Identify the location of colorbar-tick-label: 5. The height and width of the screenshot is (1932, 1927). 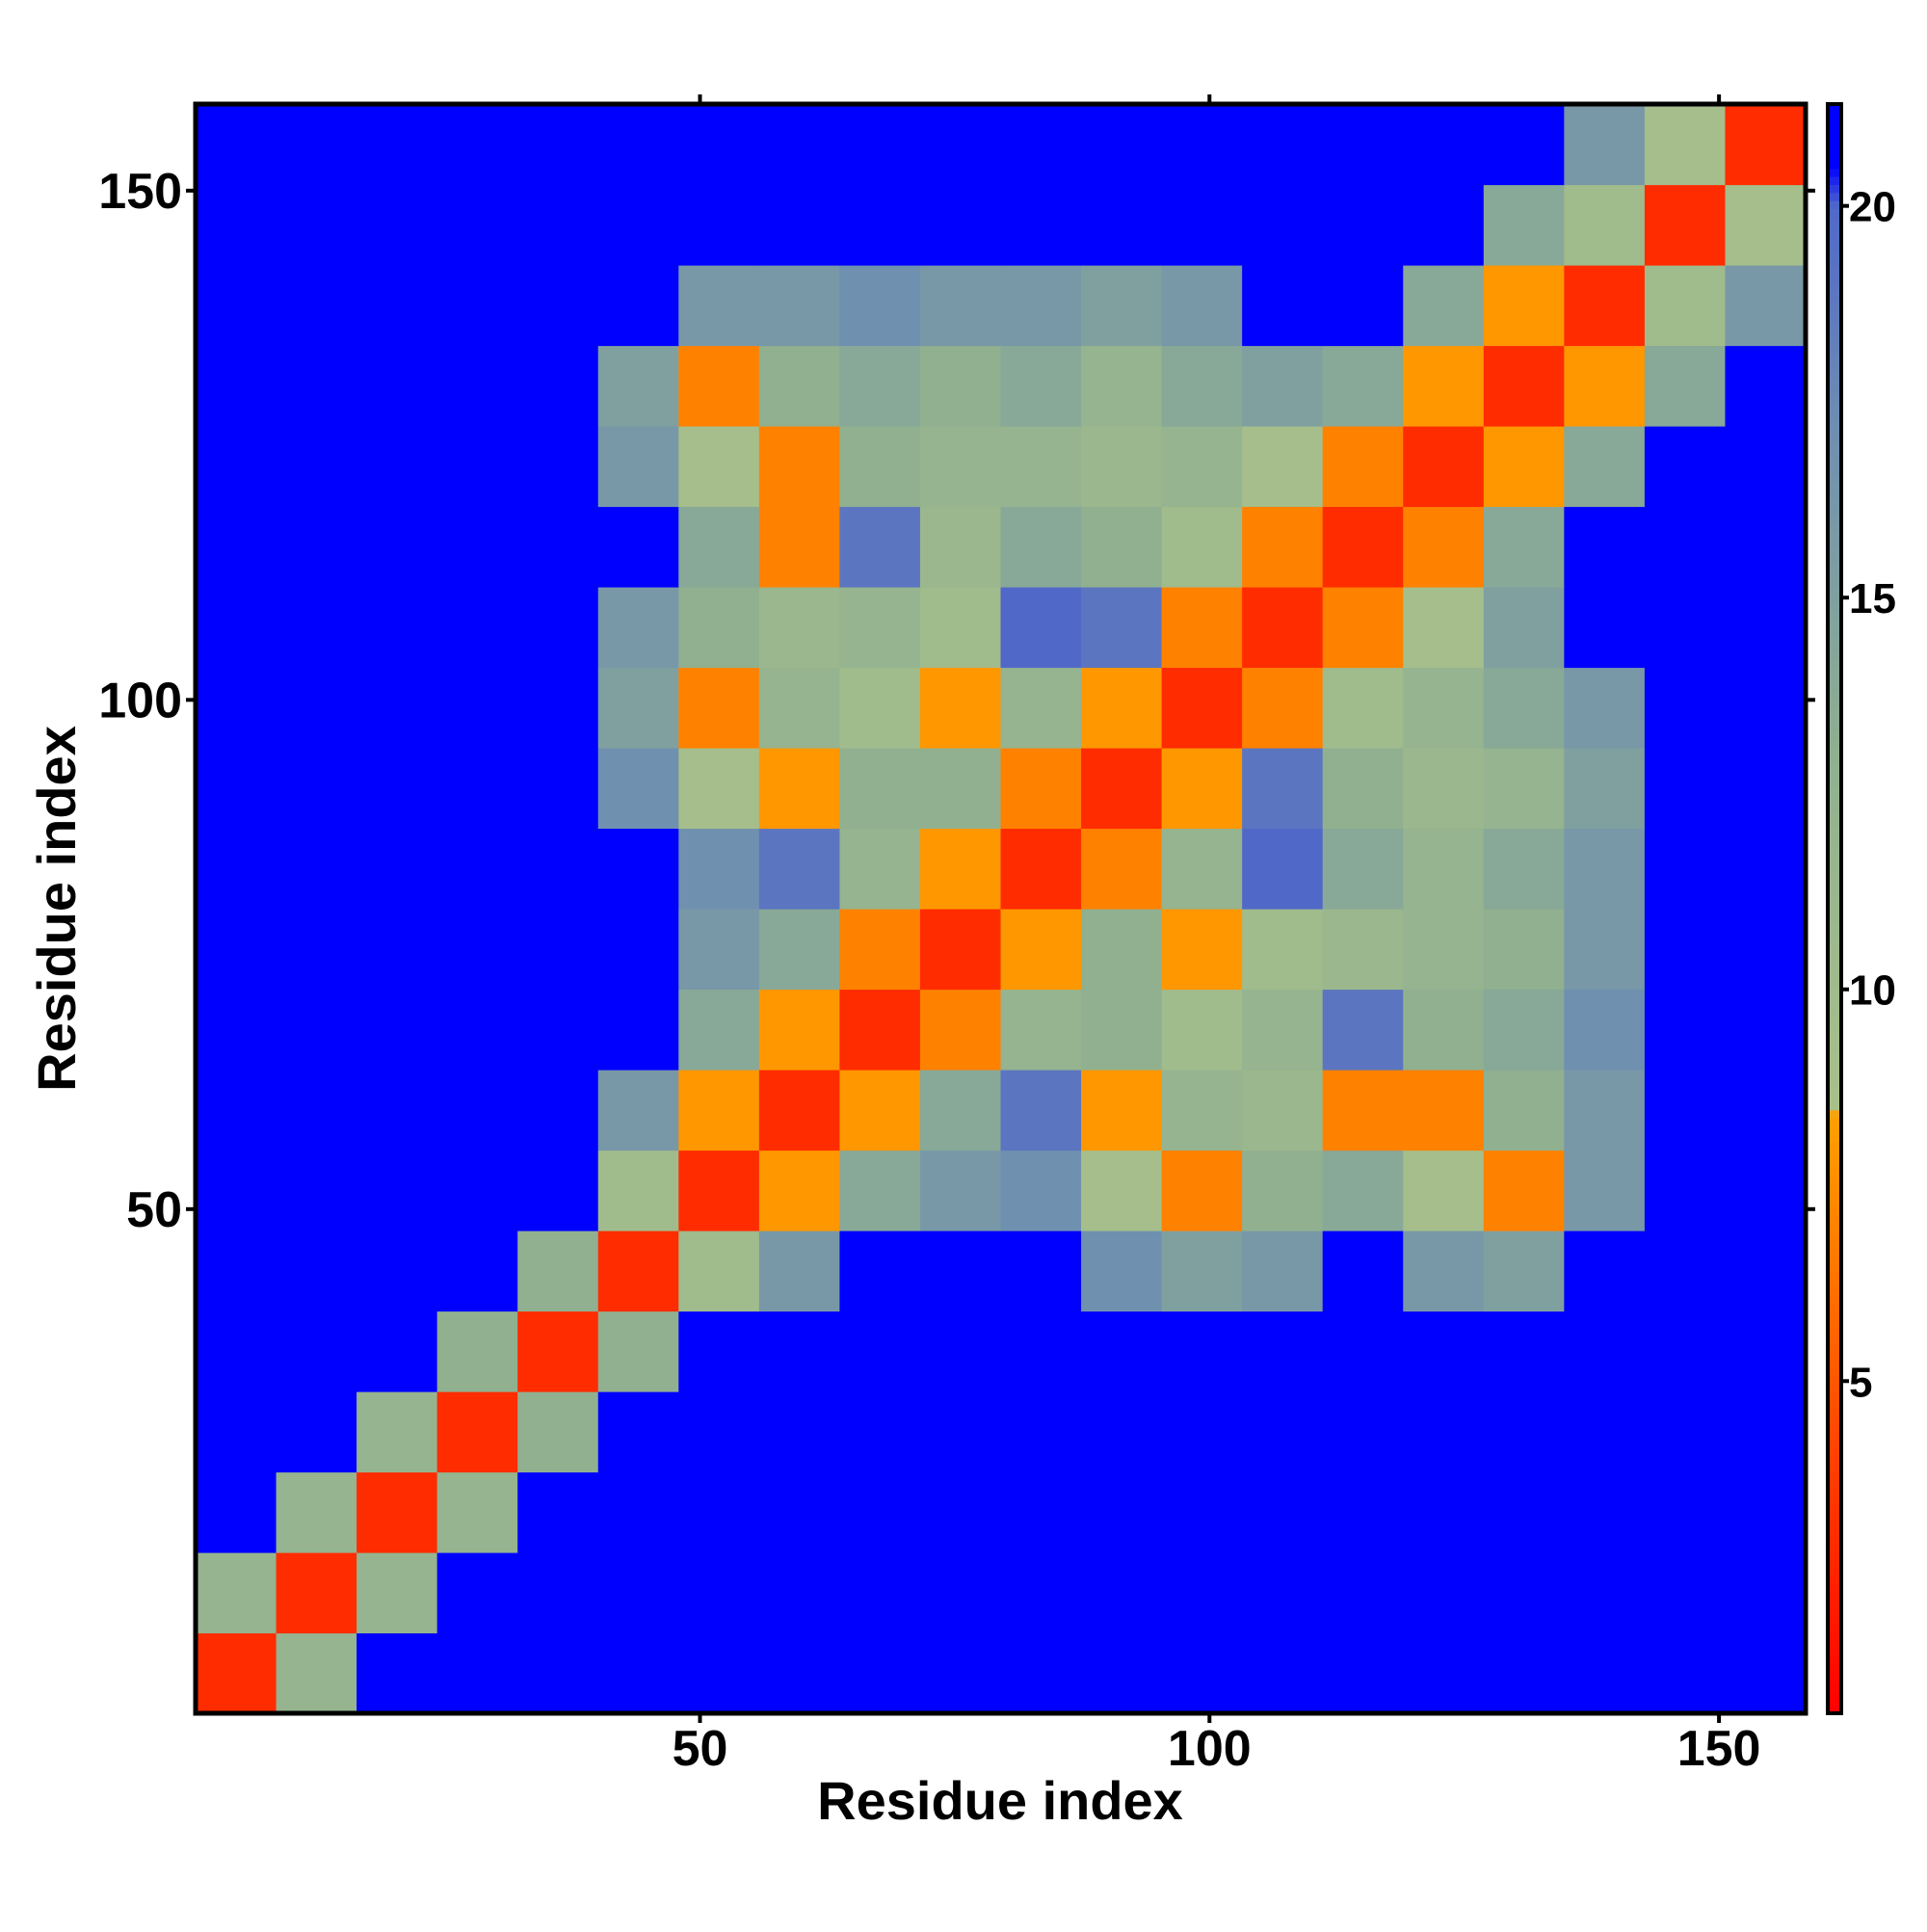
(1861, 1382).